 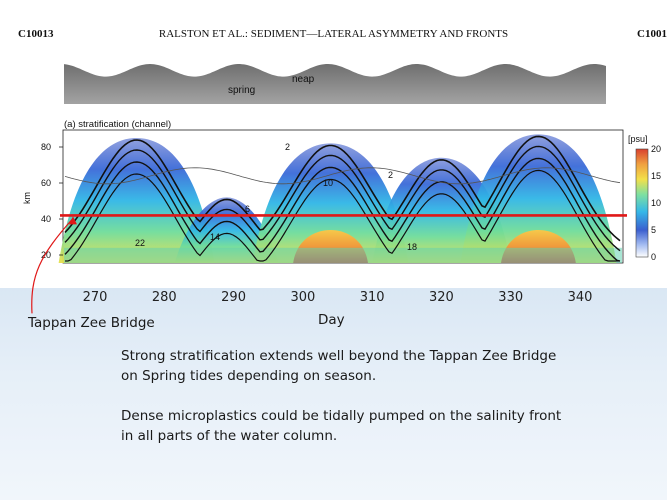 I want to click on x-tick-label: 320, so click(x=441, y=297).